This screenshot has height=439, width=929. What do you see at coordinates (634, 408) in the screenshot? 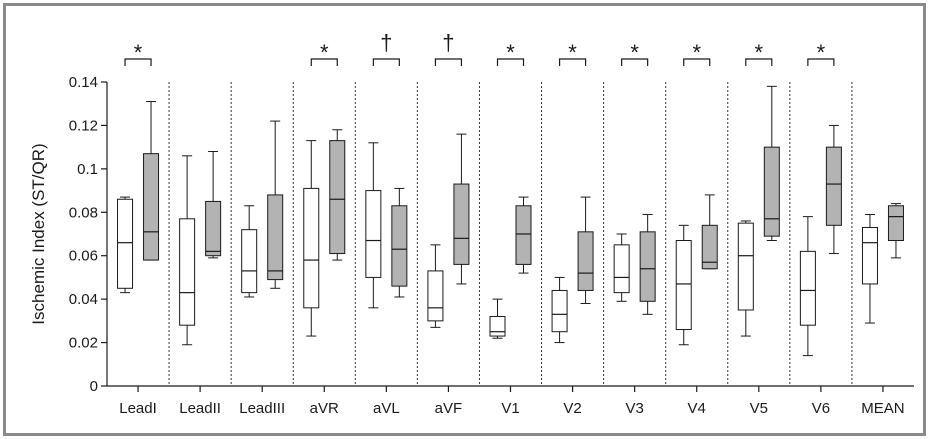
I see `x-tick-label-V3: V3` at bounding box center [634, 408].